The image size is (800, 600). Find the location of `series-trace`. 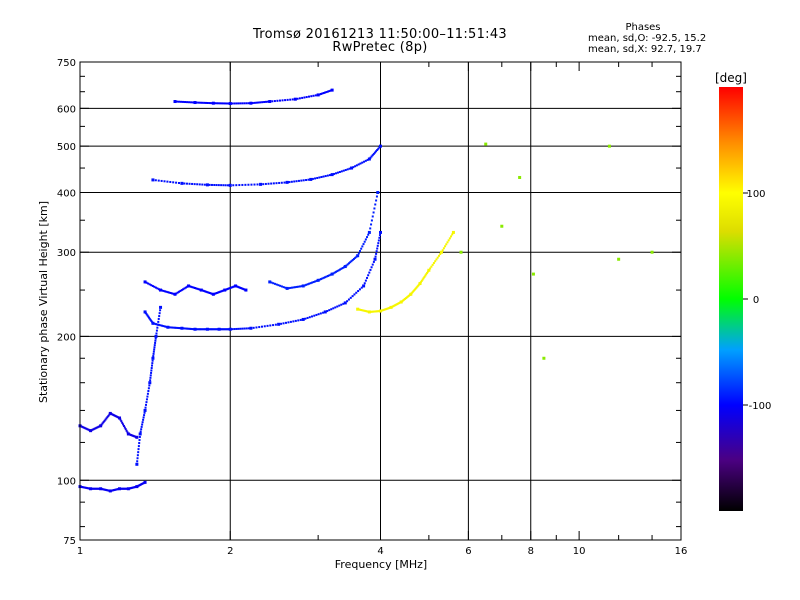

series-trace is located at coordinates (253, 97).